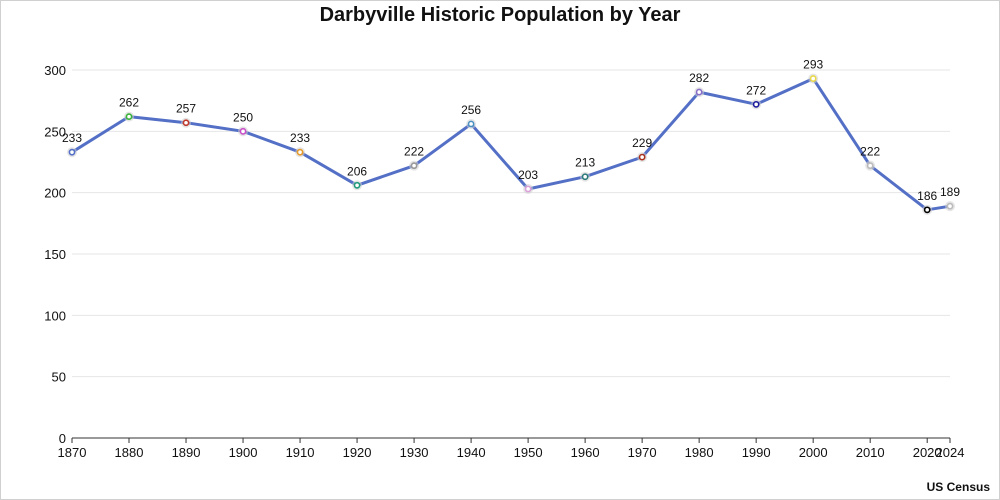  Describe the element at coordinates (186, 452) in the screenshot. I see `x-tick-label: 1890` at that location.